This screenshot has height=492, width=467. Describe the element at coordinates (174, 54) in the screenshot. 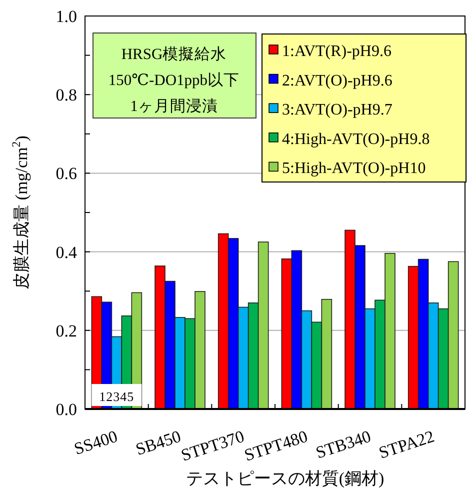

I see `annotation: HRSG模擬給水` at that location.